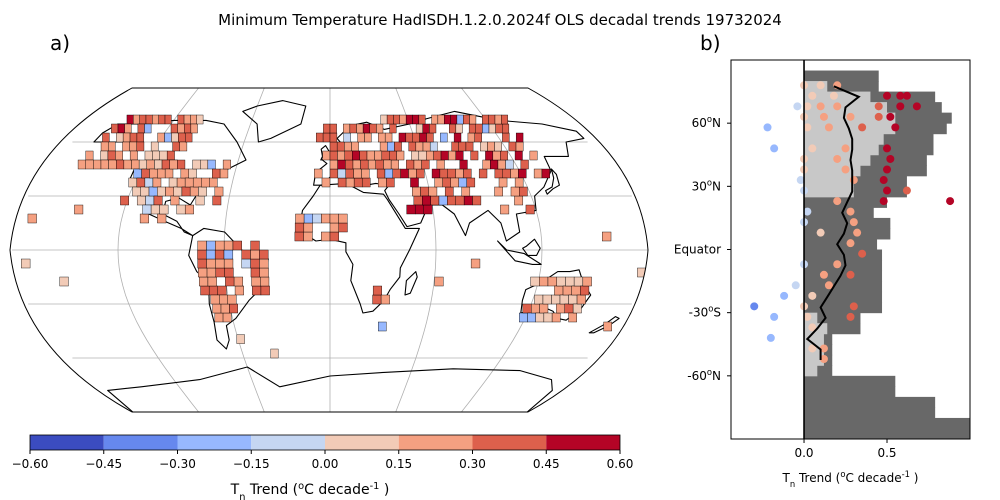  Describe the element at coordinates (706, 185) in the screenshot. I see `y-tick-label: 30o​N` at that location.